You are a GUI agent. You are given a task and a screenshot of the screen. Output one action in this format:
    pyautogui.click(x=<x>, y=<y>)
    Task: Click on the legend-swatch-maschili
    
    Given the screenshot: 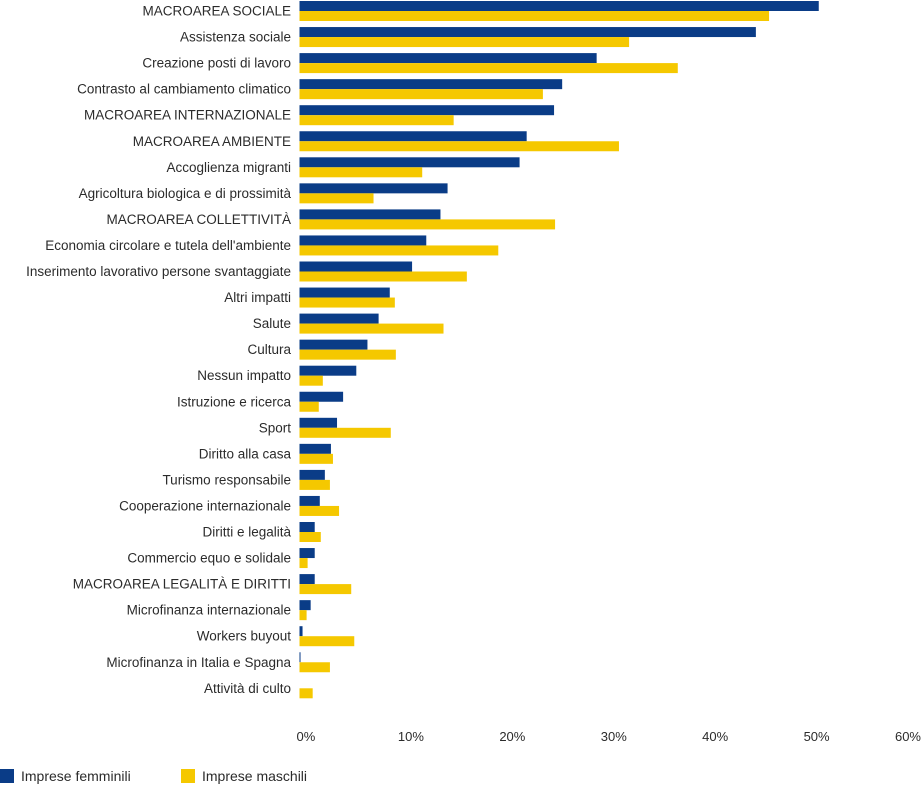 What is the action you would take?
    pyautogui.click(x=188, y=776)
    